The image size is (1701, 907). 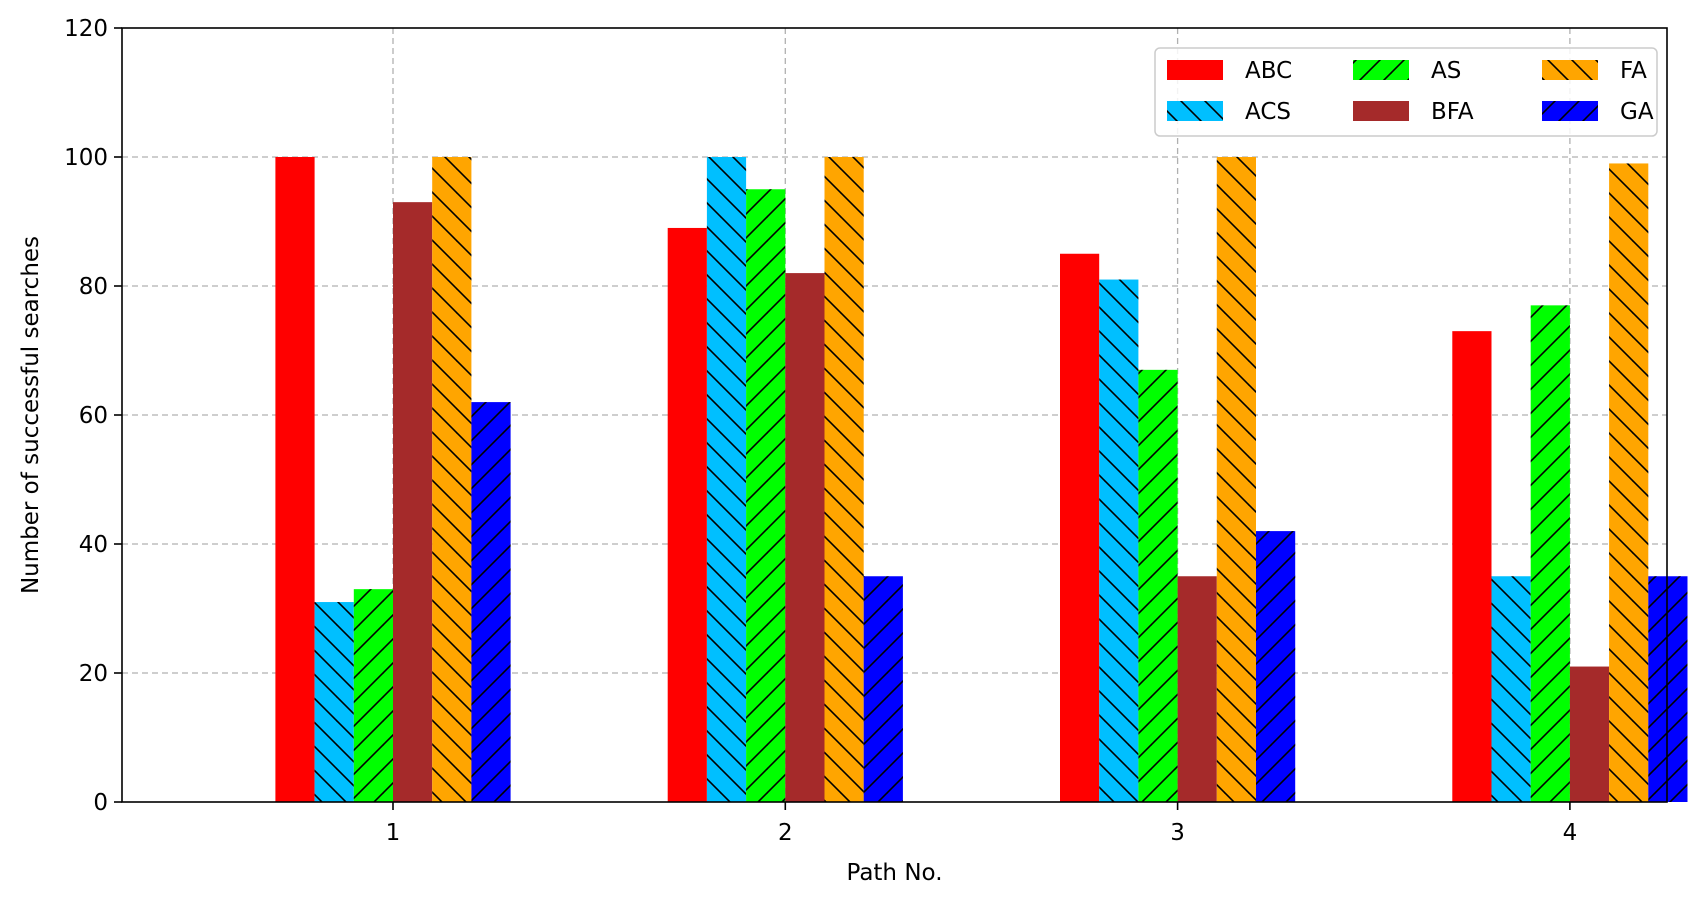 I want to click on x-tick-label: 1, so click(x=393, y=833).